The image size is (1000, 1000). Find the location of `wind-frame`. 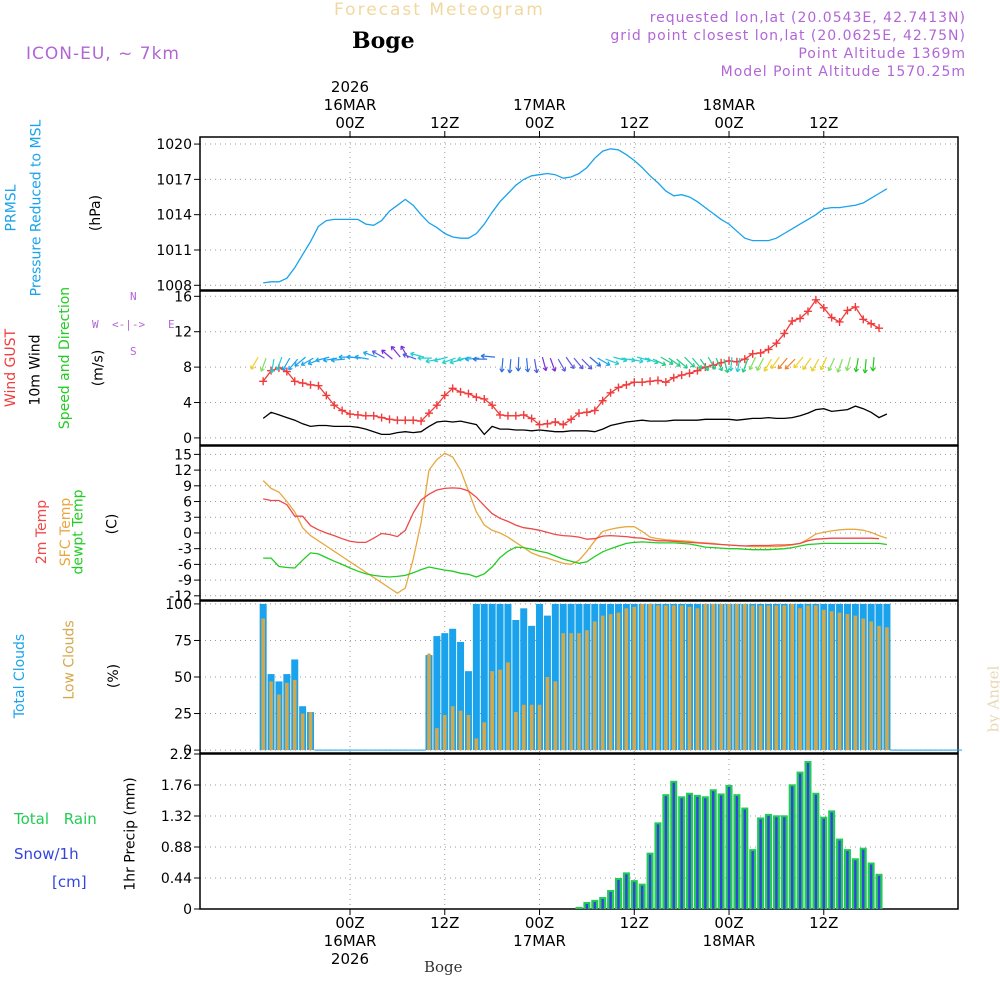

wind-frame is located at coordinates (579, 368).